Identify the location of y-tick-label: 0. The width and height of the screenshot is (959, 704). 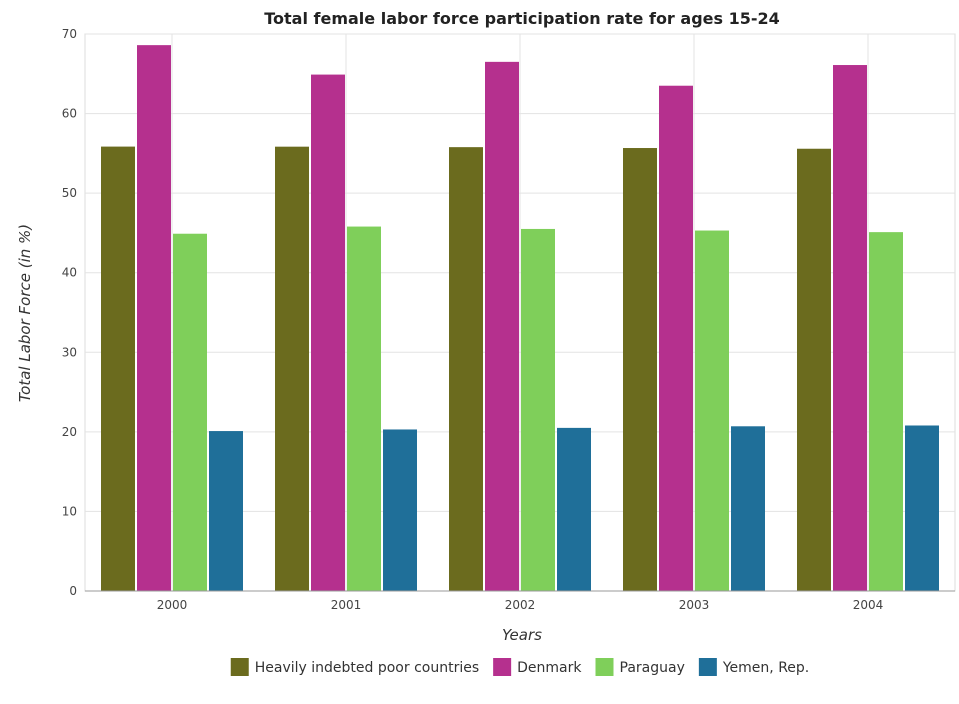
(73, 591).